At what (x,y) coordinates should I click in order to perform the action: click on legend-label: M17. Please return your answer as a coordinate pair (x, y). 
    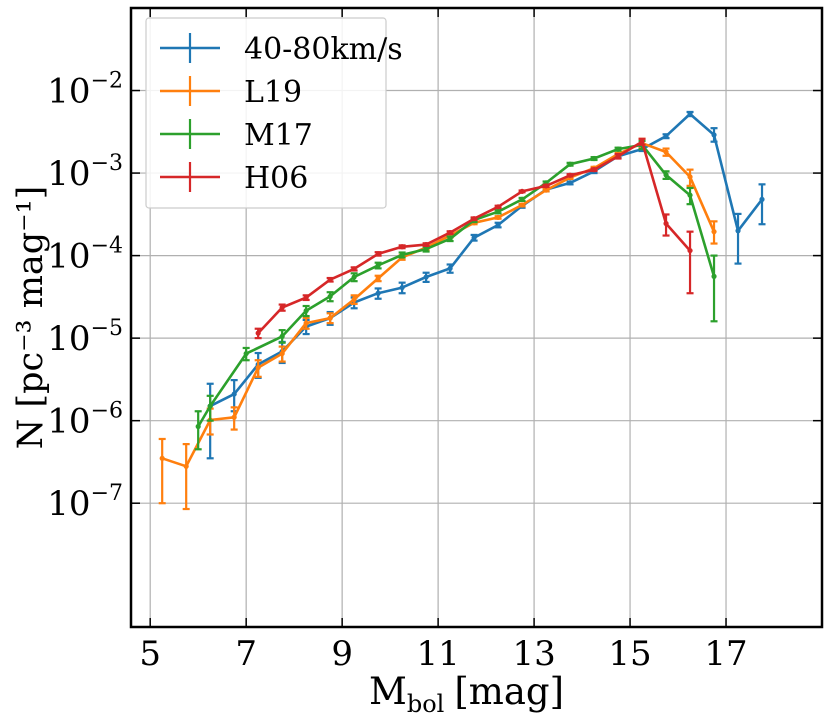
    Looking at the image, I should click on (278, 135).